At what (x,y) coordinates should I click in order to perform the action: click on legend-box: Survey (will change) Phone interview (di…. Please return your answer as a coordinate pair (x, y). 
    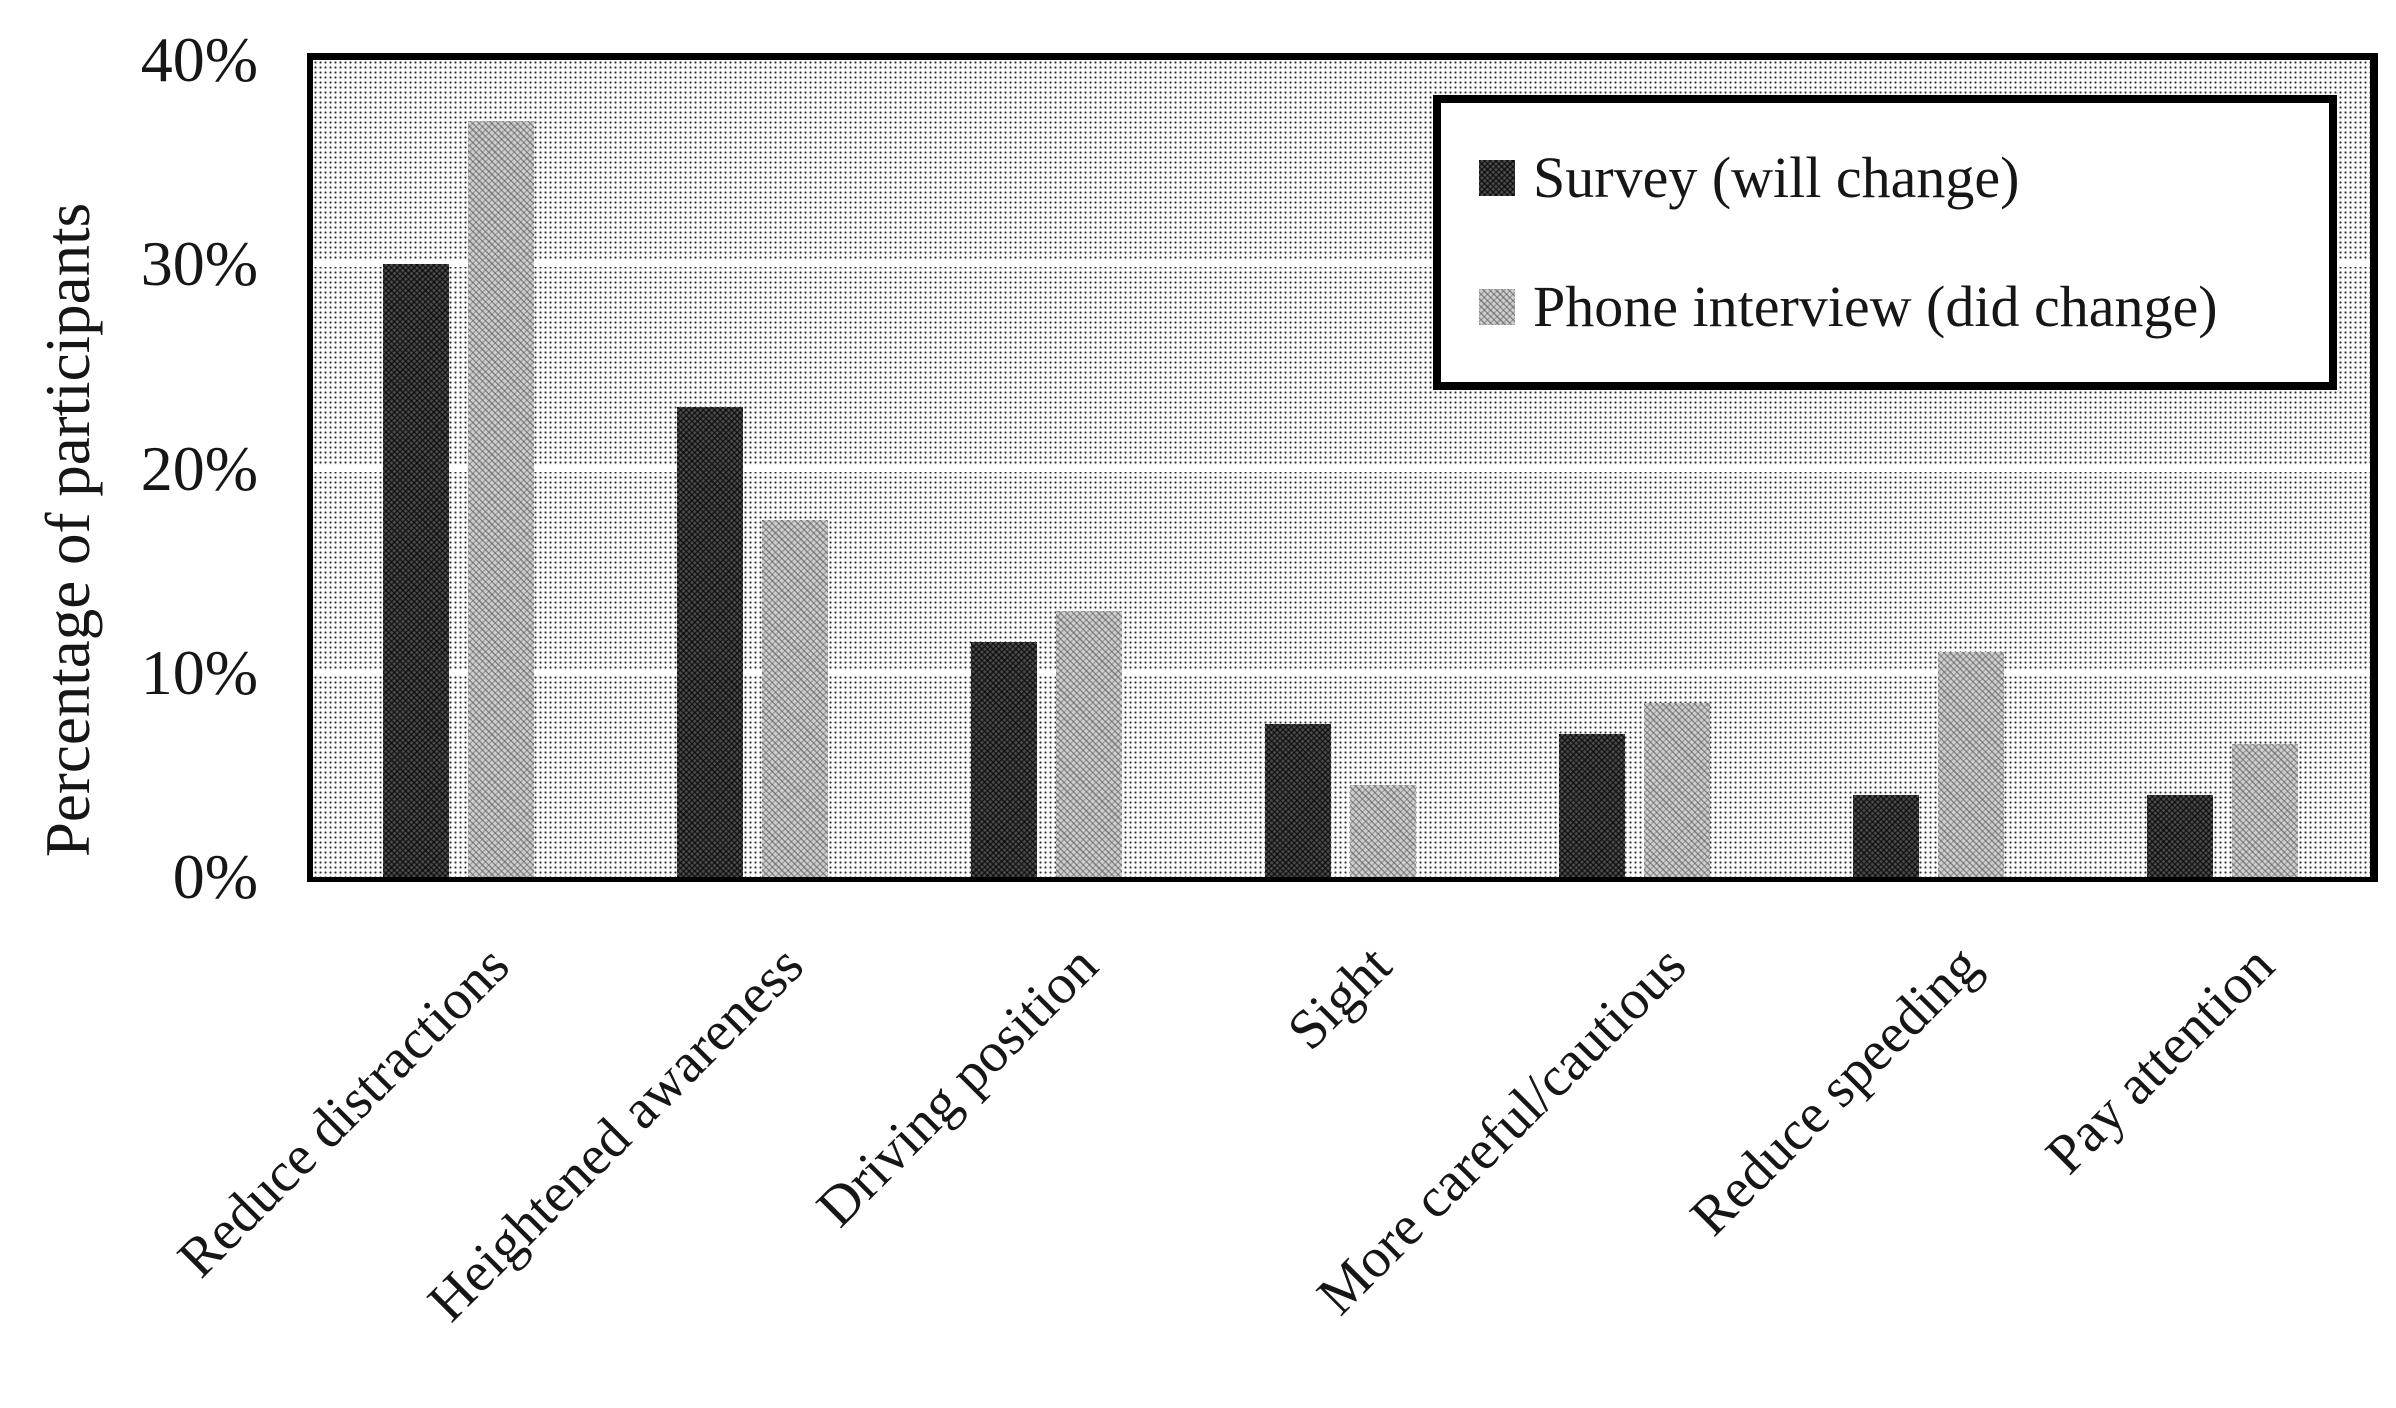
    Looking at the image, I should click on (1885, 242).